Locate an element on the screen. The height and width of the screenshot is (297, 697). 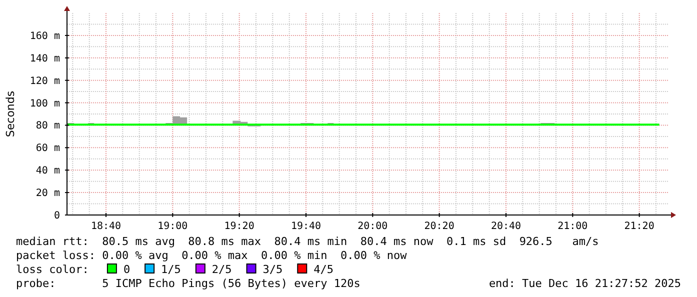
legend-label: 4/5 is located at coordinates (324, 269).